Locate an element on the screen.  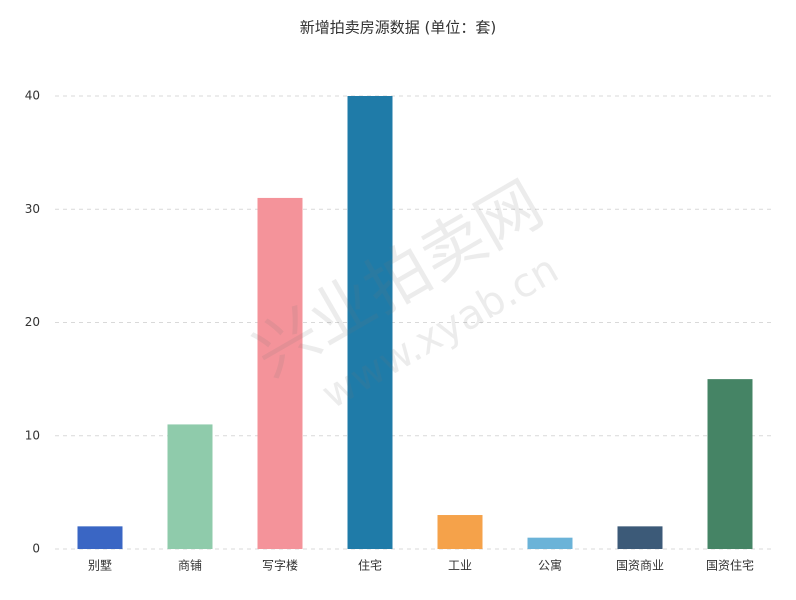
x-tick-label: 别墅 is located at coordinates (100, 566).